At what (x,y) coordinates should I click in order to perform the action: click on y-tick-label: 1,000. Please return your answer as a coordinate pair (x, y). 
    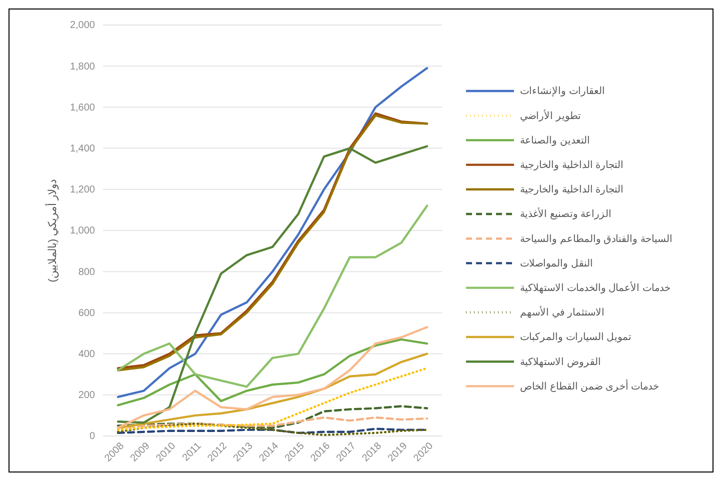
    Looking at the image, I should click on (83, 231).